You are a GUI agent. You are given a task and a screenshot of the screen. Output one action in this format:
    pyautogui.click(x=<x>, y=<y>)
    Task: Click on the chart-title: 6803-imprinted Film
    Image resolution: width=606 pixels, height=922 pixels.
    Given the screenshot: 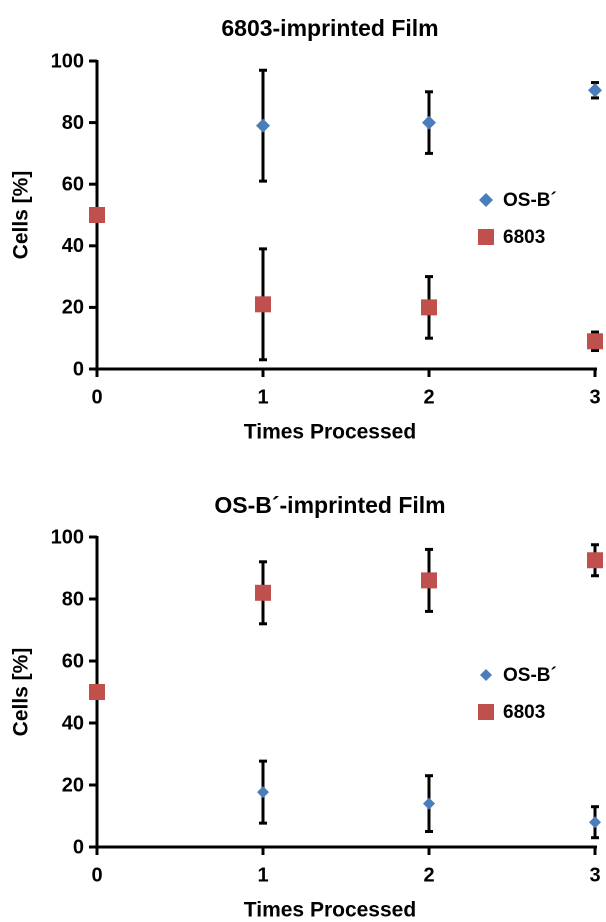 What is the action you would take?
    pyautogui.click(x=329, y=28)
    